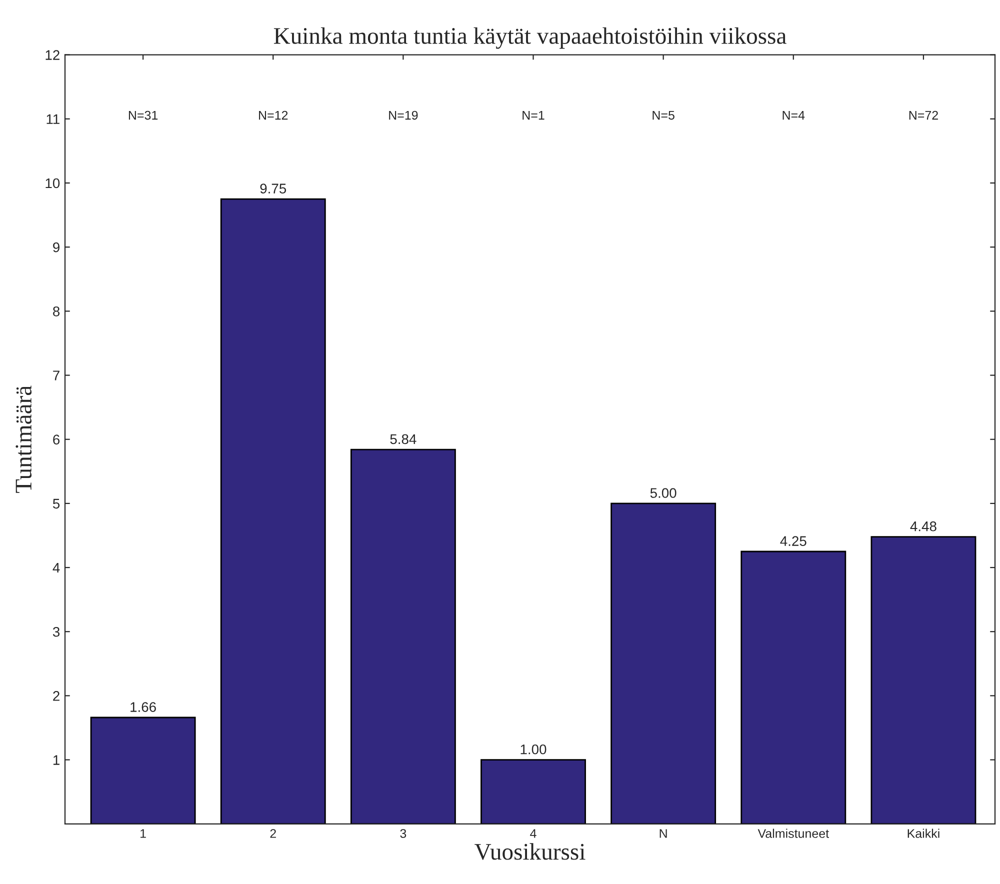  What do you see at coordinates (53, 55) in the screenshot?
I see `y-tick-label: 12` at bounding box center [53, 55].